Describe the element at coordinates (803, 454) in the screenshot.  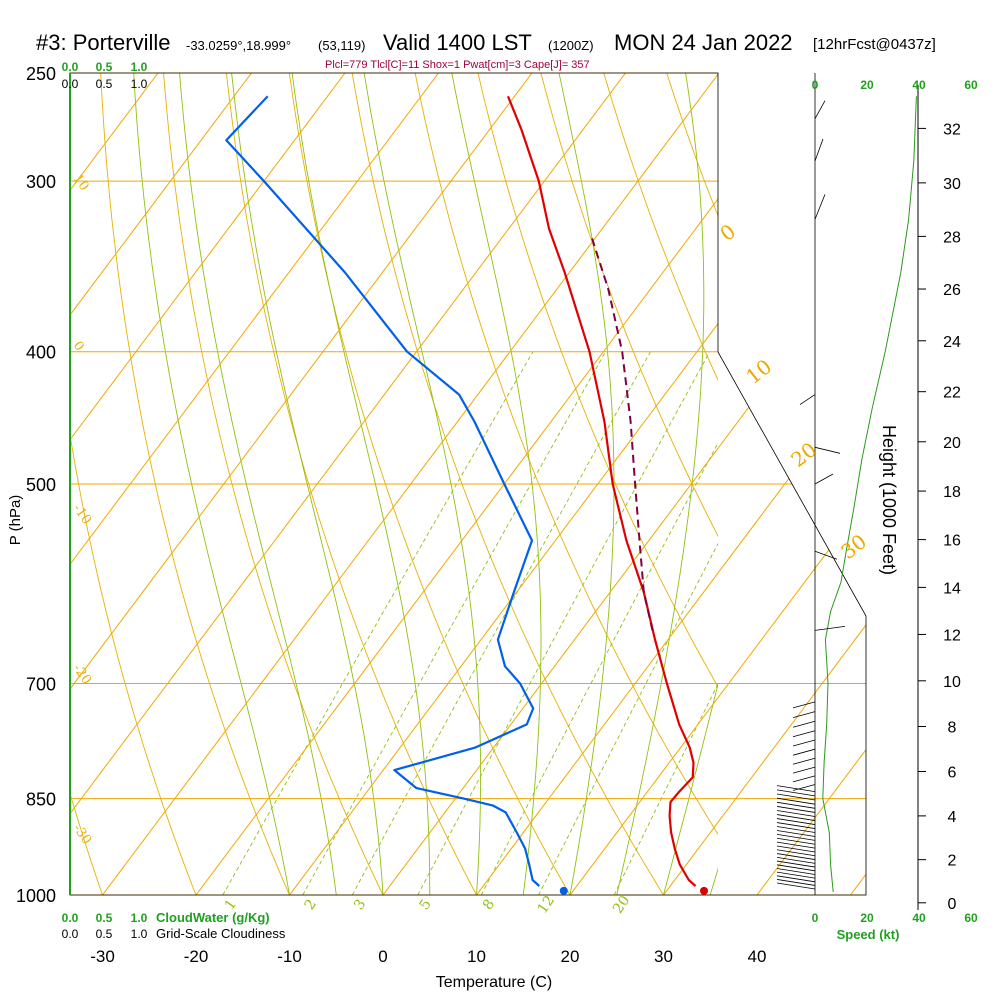
I see `isotherm-label: 20` at that location.